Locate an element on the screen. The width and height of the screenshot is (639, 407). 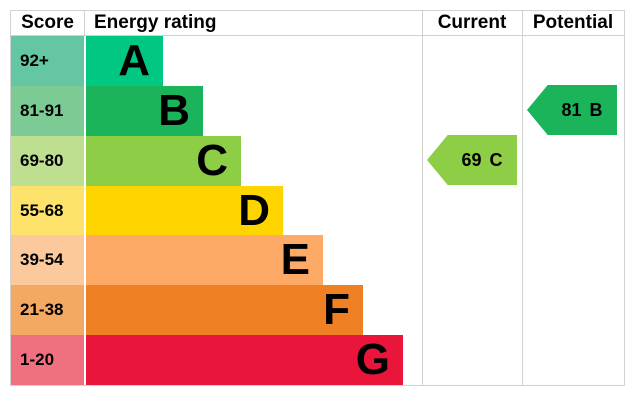
score-range-d: 55-68 is located at coordinates (48, 210).